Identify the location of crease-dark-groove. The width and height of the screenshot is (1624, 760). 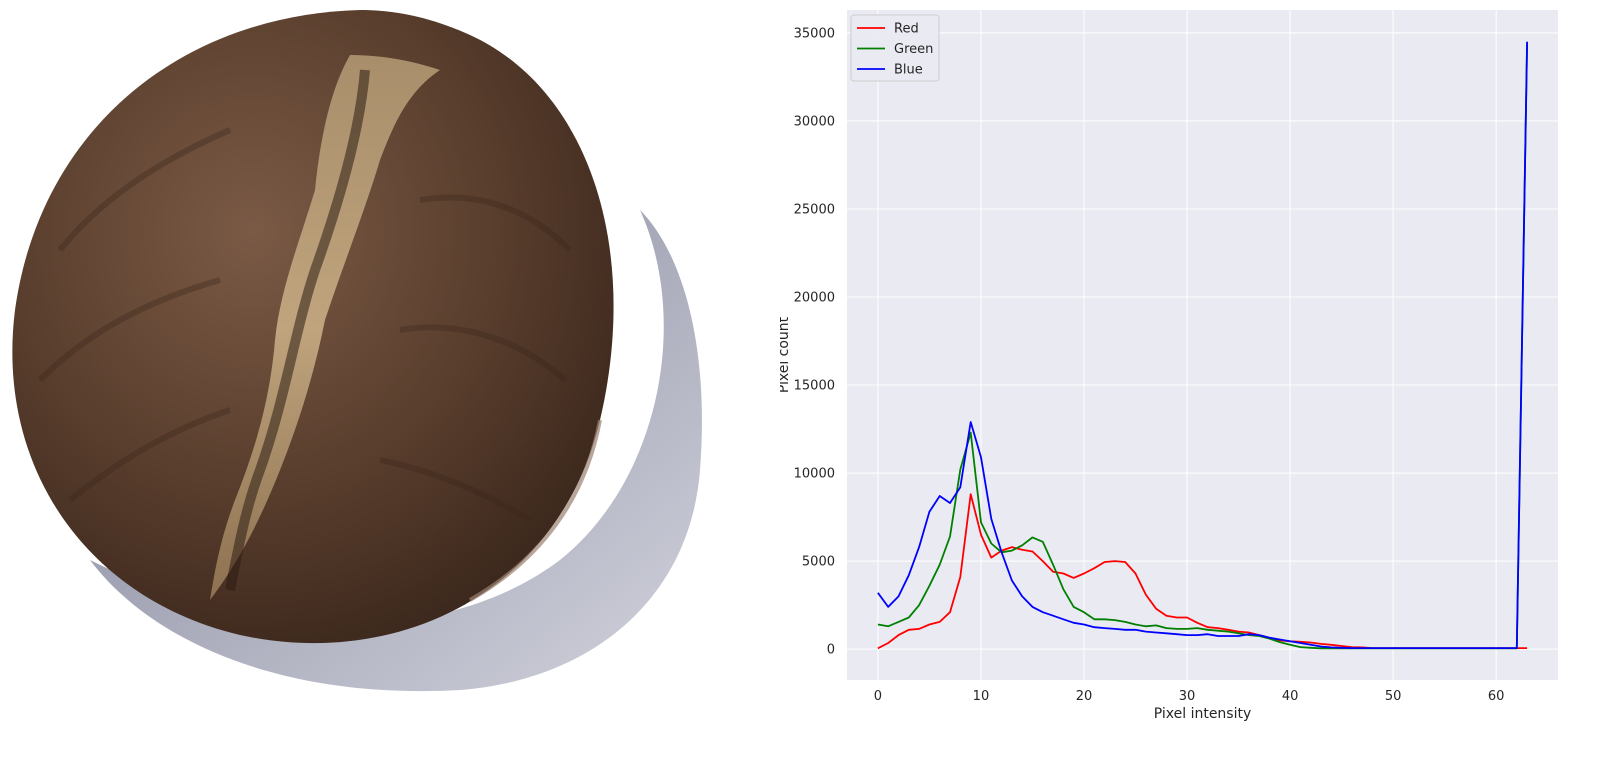
(297, 330).